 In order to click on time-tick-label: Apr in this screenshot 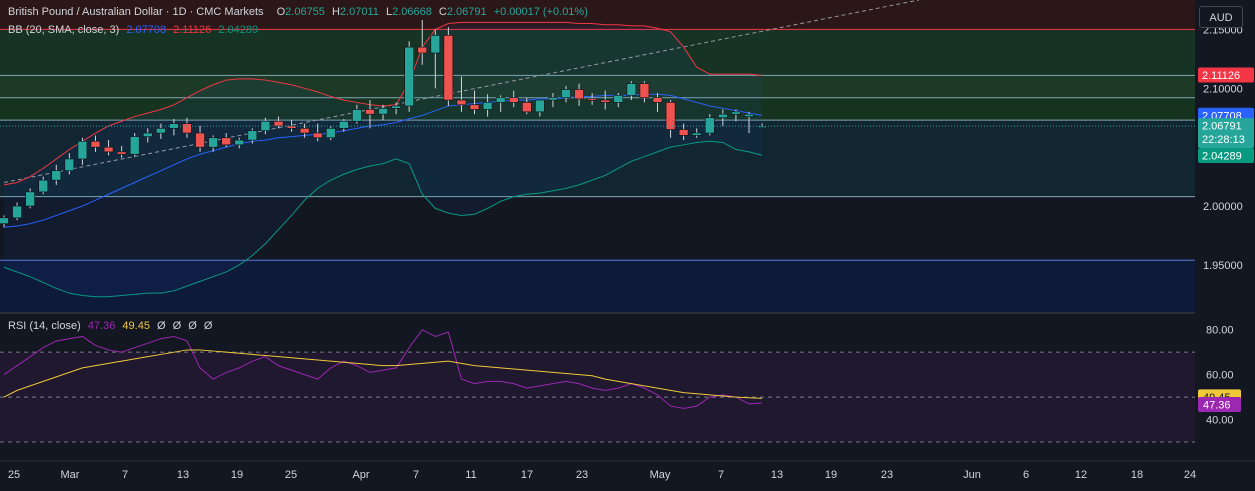, I will do `click(360, 475)`.